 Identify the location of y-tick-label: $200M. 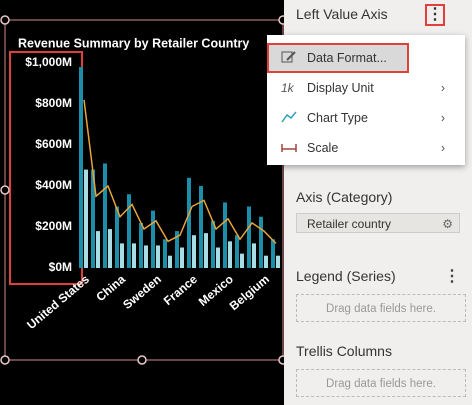
(53, 226).